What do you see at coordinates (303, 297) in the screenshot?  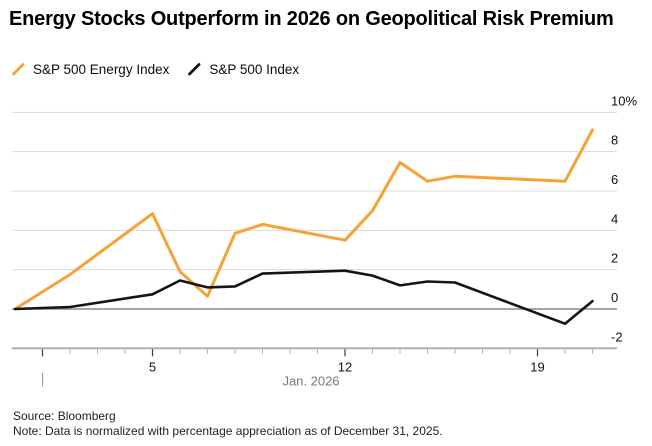 I see `spx-series-line` at bounding box center [303, 297].